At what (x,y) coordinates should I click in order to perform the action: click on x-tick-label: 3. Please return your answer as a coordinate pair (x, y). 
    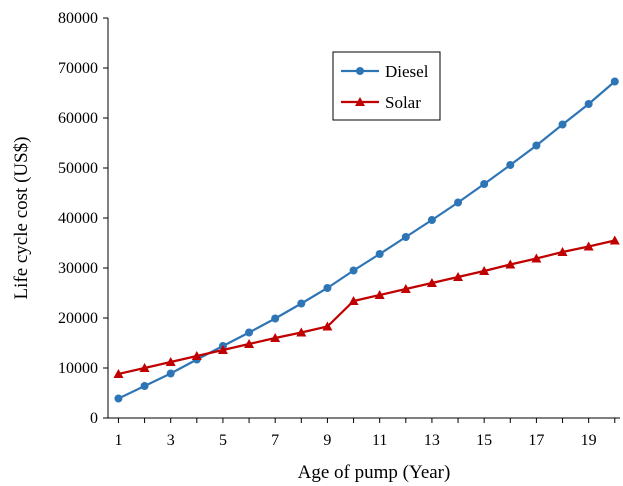
    Looking at the image, I should click on (171, 440).